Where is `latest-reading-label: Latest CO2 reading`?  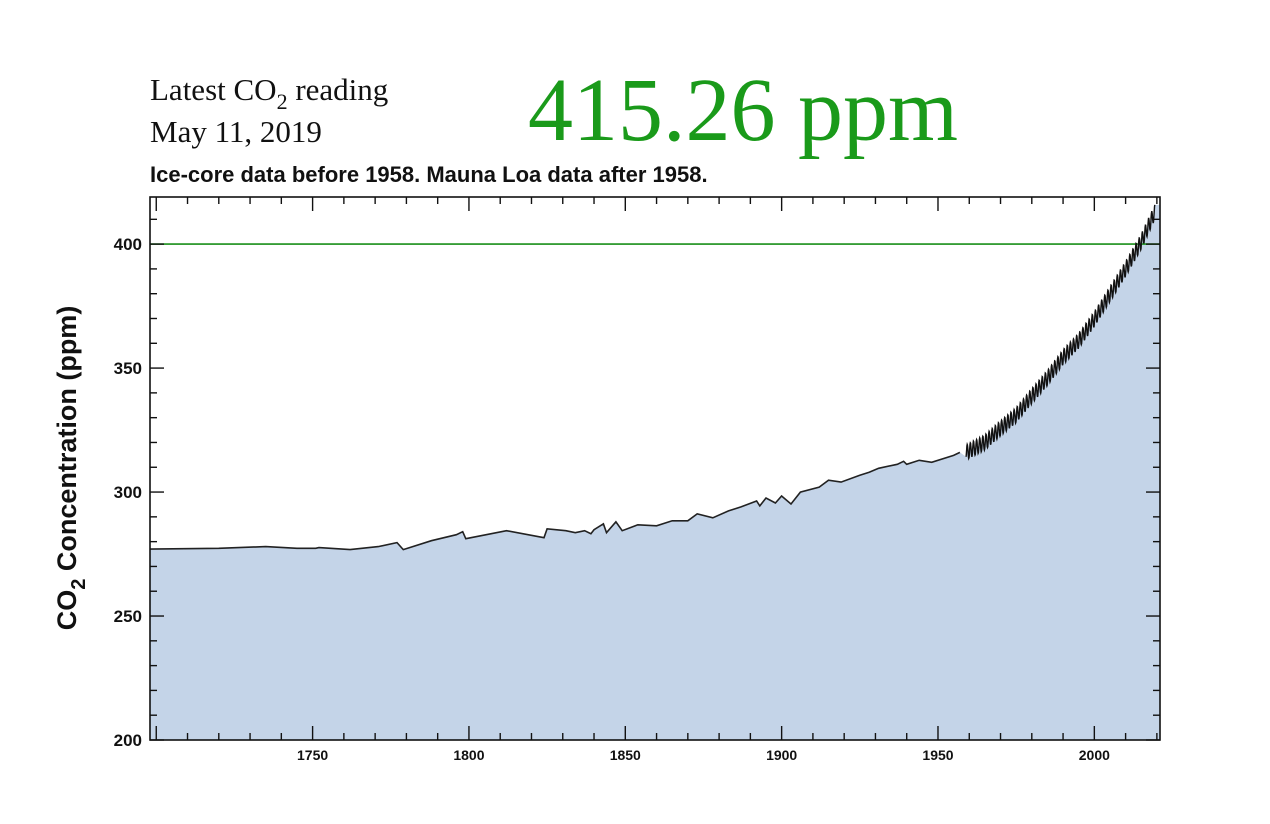
latest-reading-label: Latest CO2 reading is located at coordinates (269, 93).